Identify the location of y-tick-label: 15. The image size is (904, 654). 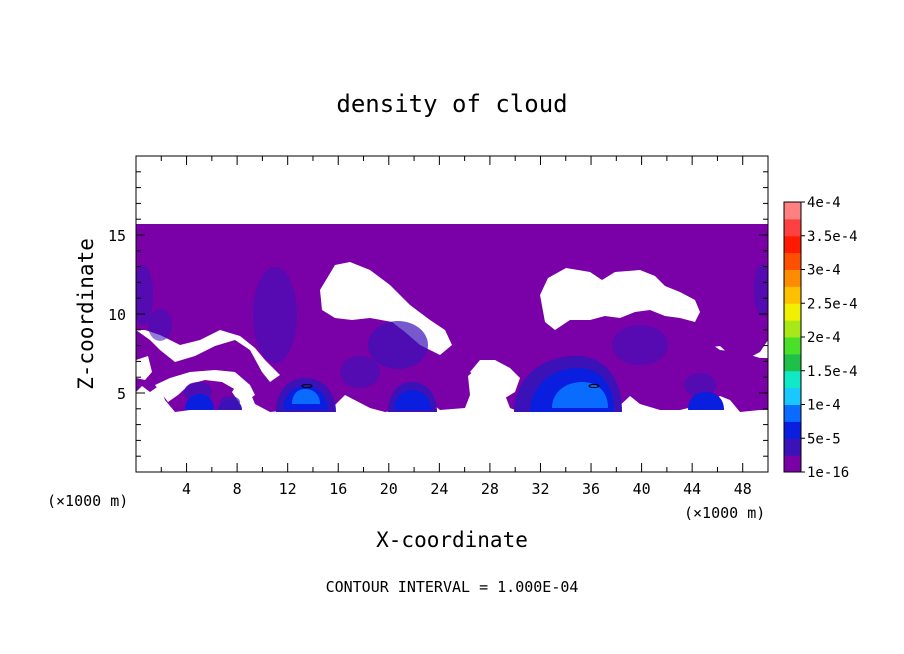
(117, 236).